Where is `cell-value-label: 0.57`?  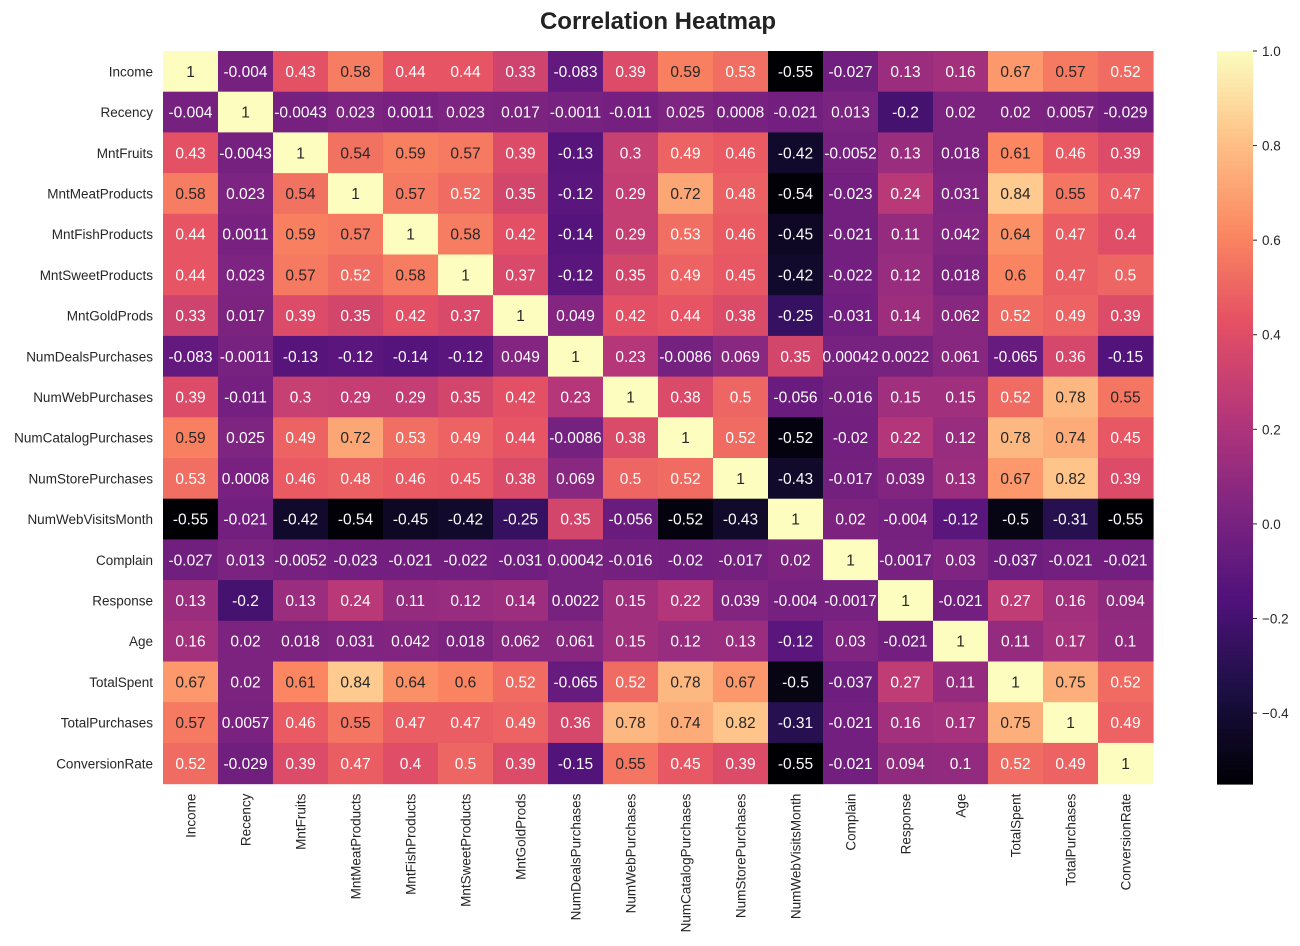
cell-value-label: 0.57 is located at coordinates (410, 194).